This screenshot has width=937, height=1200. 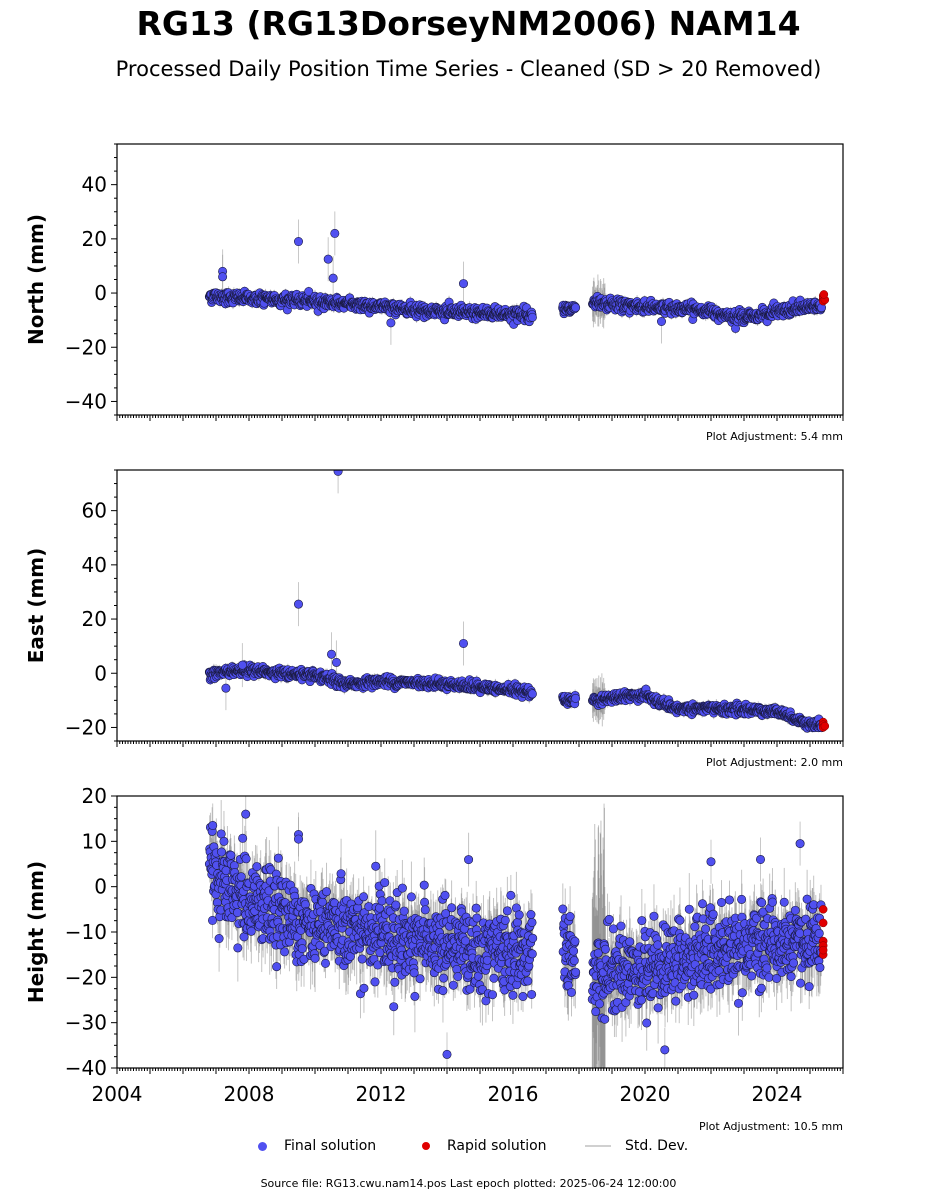 I want to click on y-axis-label: North (mm), so click(x=36, y=279).